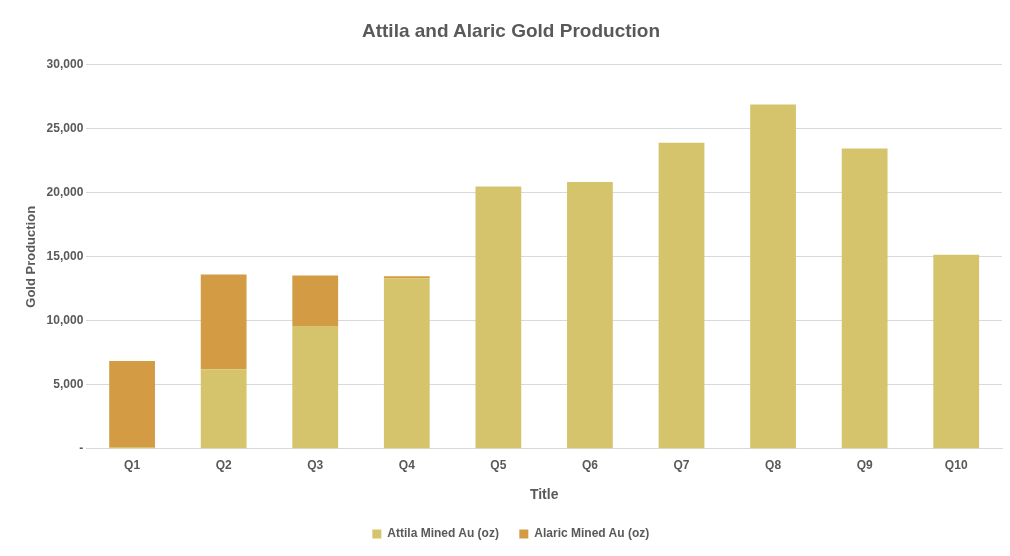 This screenshot has height=556, width=1010. What do you see at coordinates (498, 465) in the screenshot?
I see `x-tick-label: Q5` at bounding box center [498, 465].